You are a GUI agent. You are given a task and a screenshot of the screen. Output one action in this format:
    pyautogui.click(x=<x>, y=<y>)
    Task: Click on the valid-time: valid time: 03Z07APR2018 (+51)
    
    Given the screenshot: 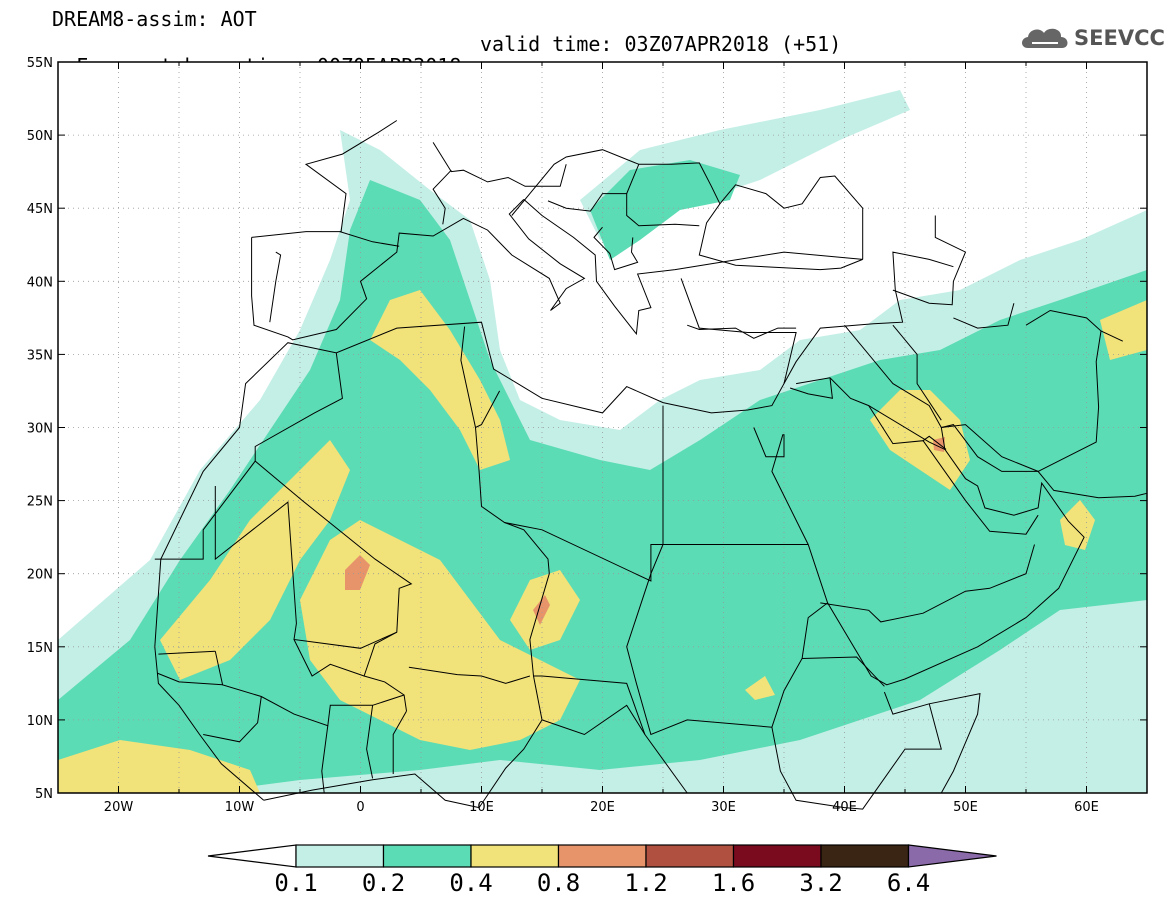 What is the action you would take?
    pyautogui.click(x=661, y=44)
    